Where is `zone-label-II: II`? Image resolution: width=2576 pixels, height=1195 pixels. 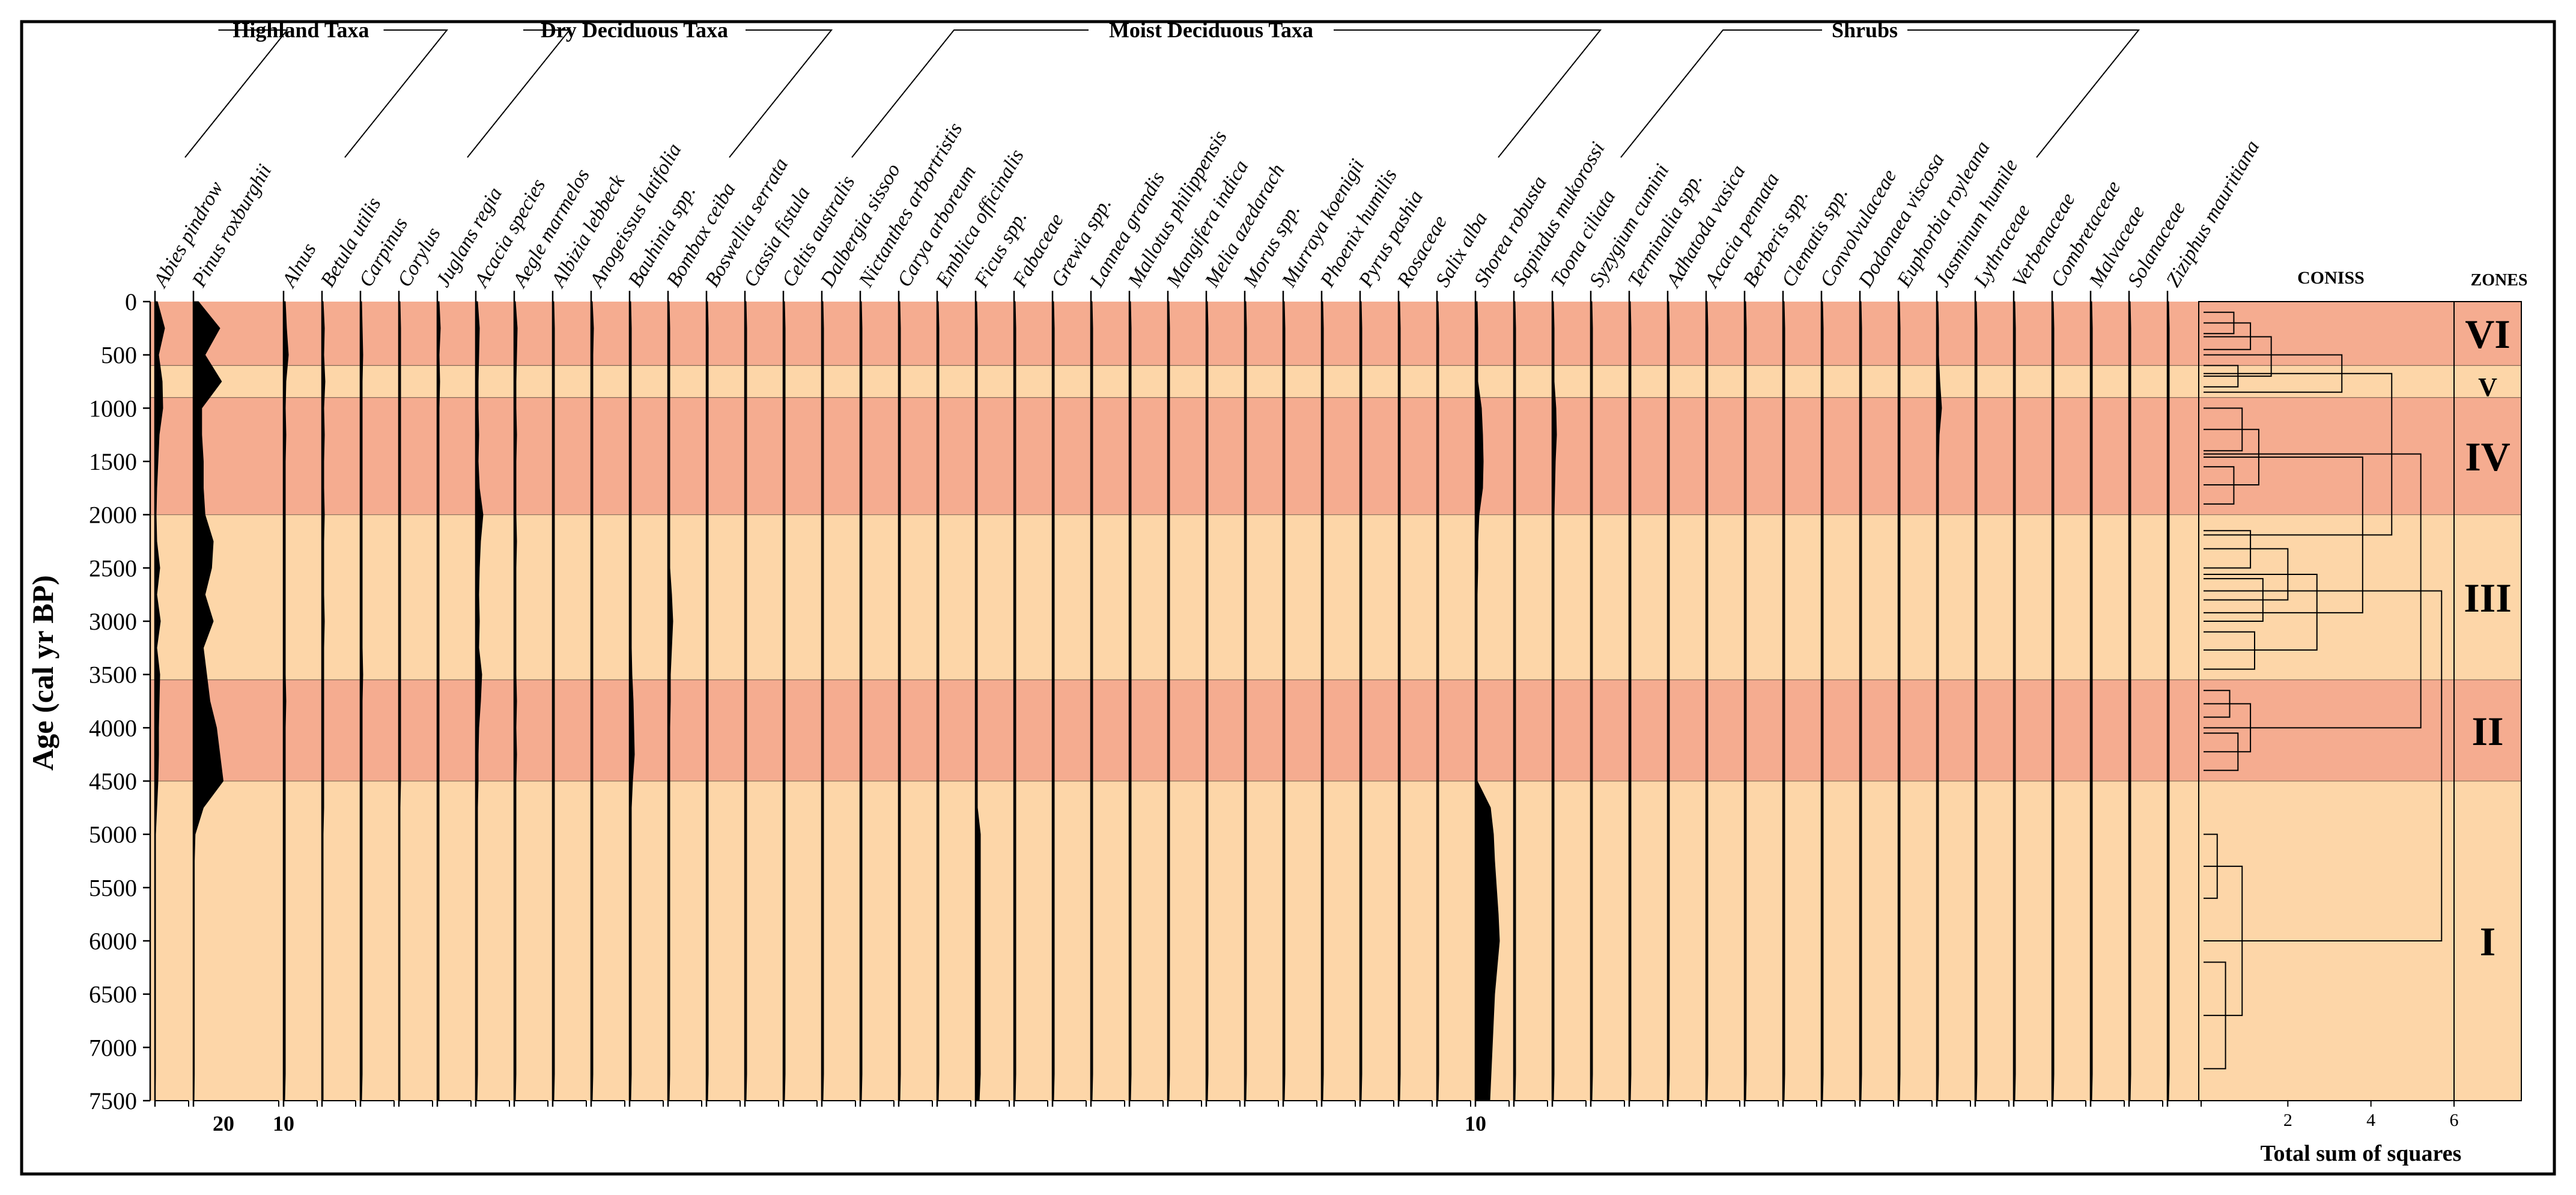
zone-label-II: II is located at coordinates (2488, 731).